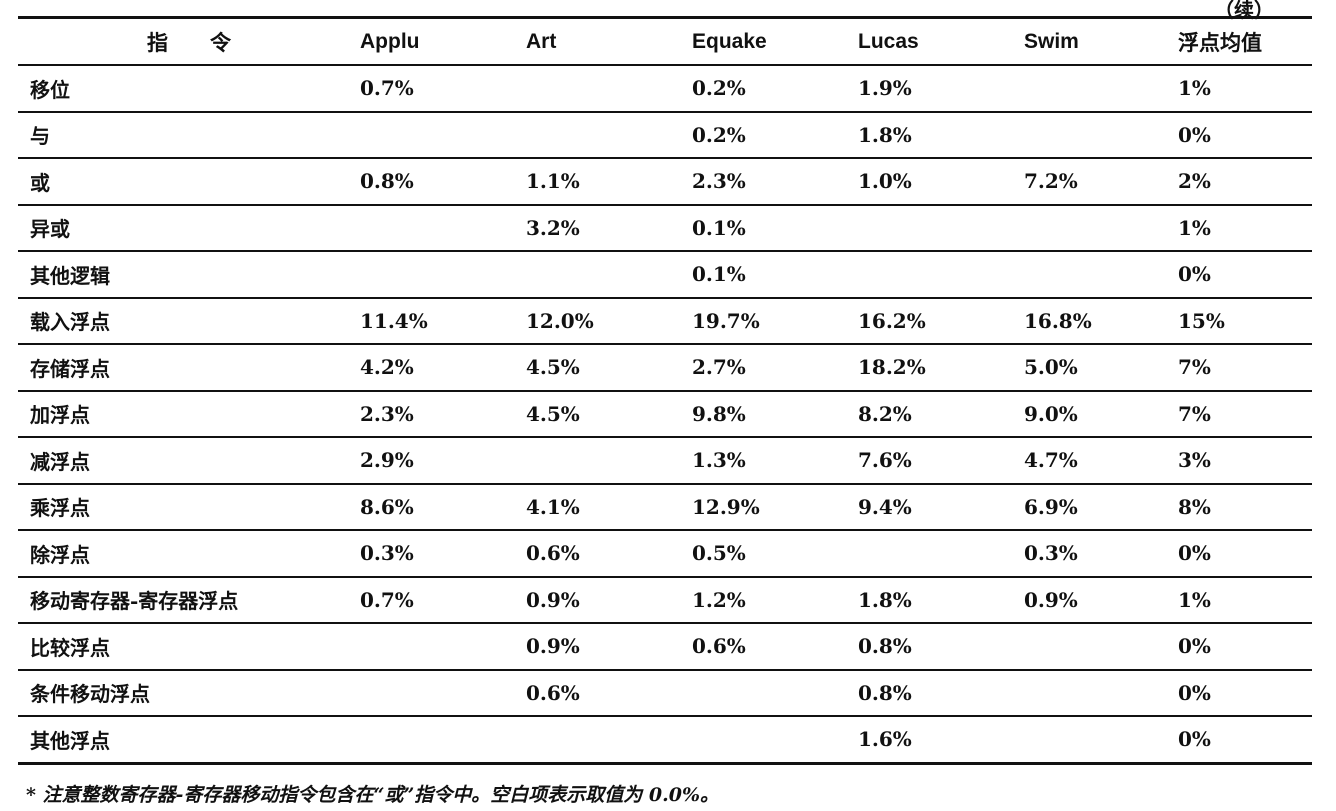  Describe the element at coordinates (1101, 182) in the screenshot. I see `swim-cell: 7.2%` at that location.